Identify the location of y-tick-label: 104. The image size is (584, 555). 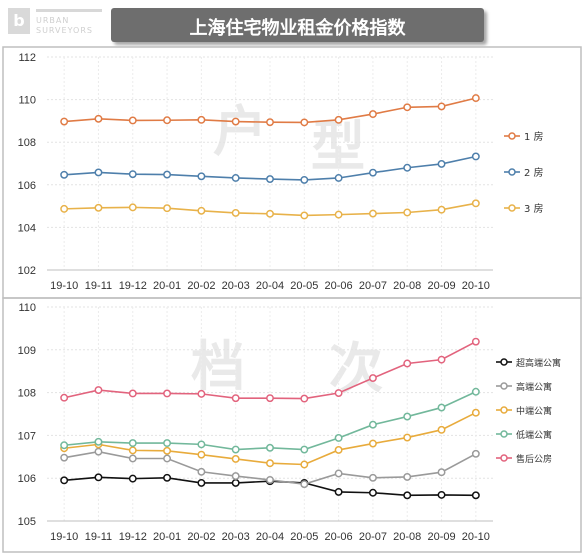
(27, 228).